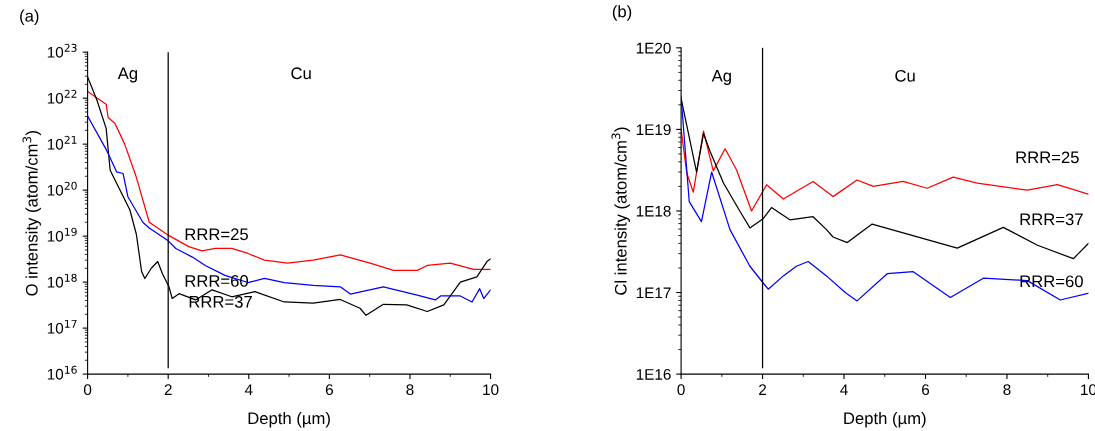 Image resolution: width=1095 pixels, height=431 pixels. I want to click on y-tick-label: 10$^{19}$, so click(62, 234).